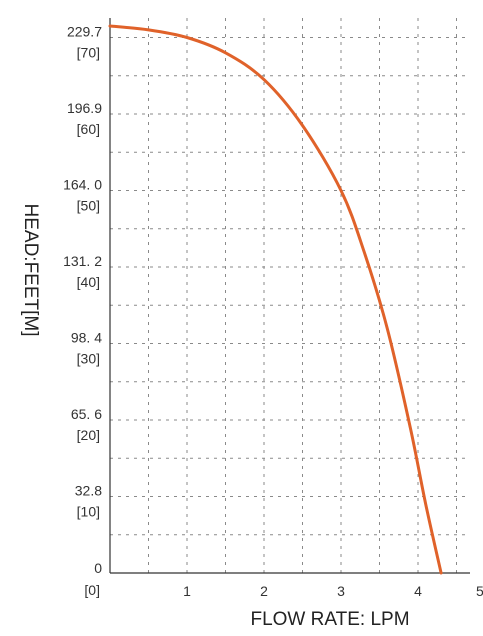 The width and height of the screenshot is (483, 636). I want to click on x-tick-label: 3, so click(341, 591).